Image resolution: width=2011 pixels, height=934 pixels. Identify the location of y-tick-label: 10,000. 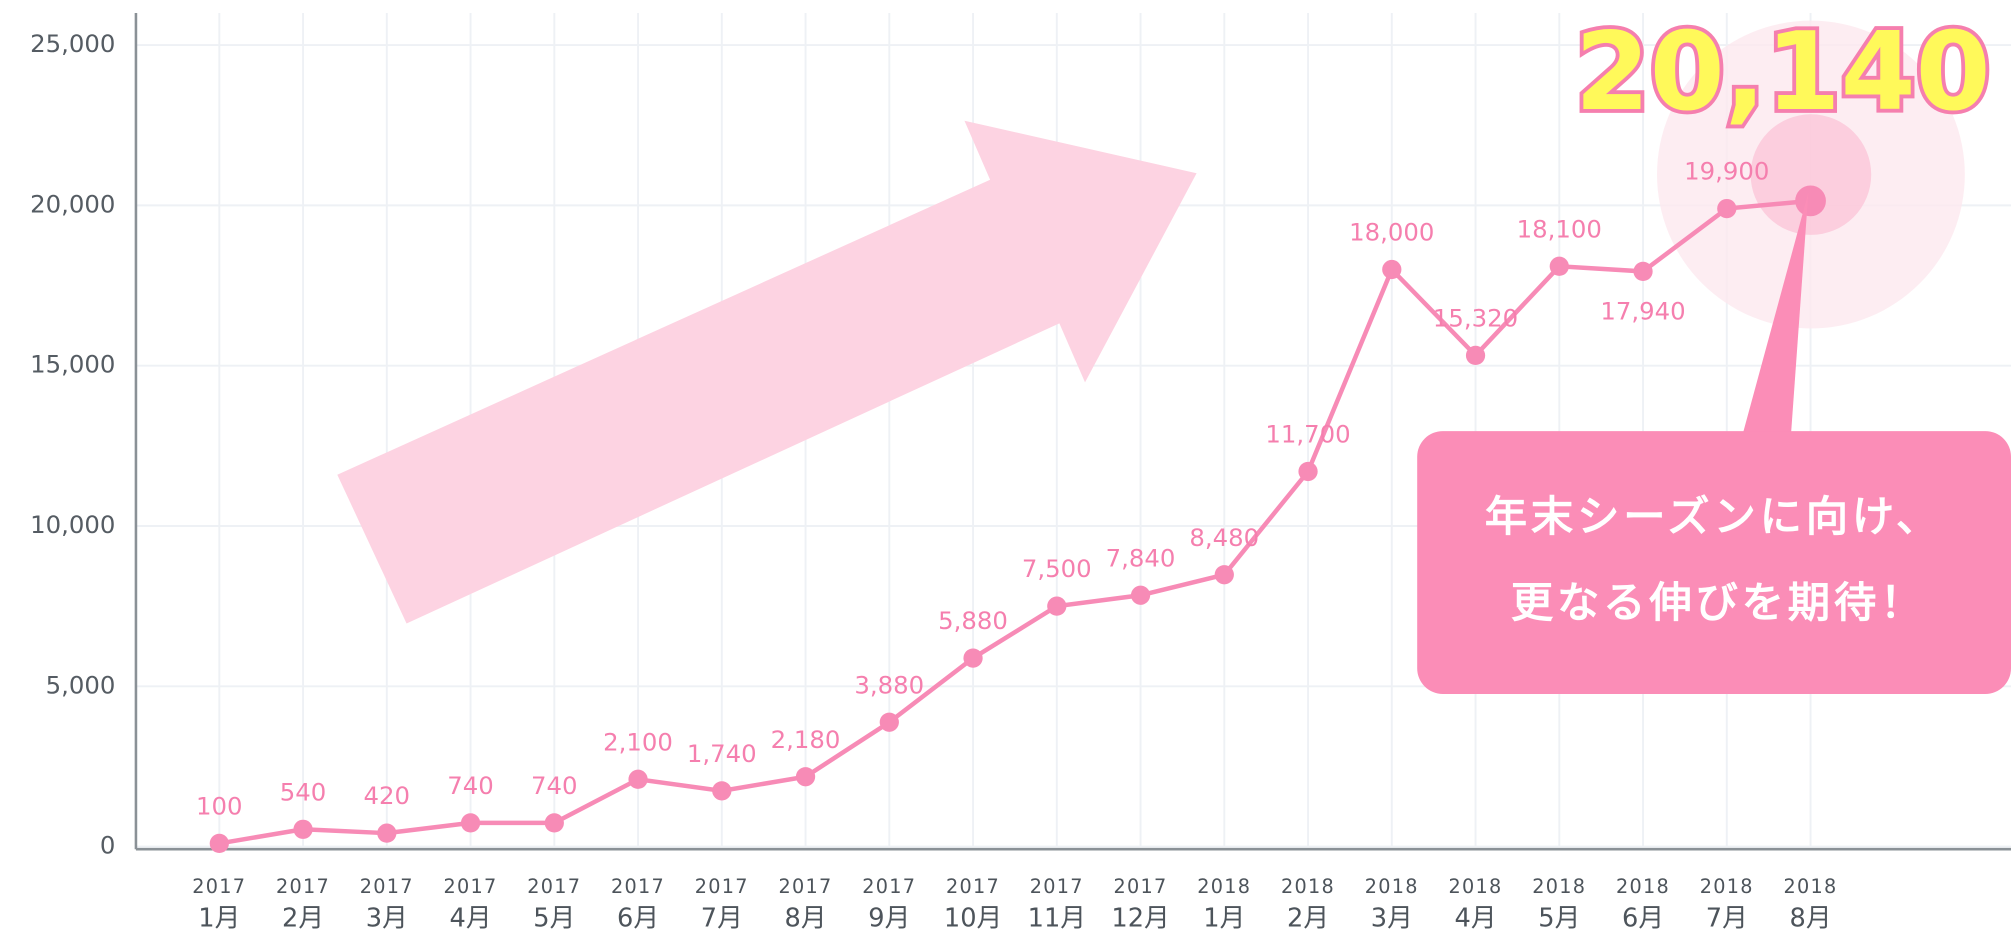
(72, 524).